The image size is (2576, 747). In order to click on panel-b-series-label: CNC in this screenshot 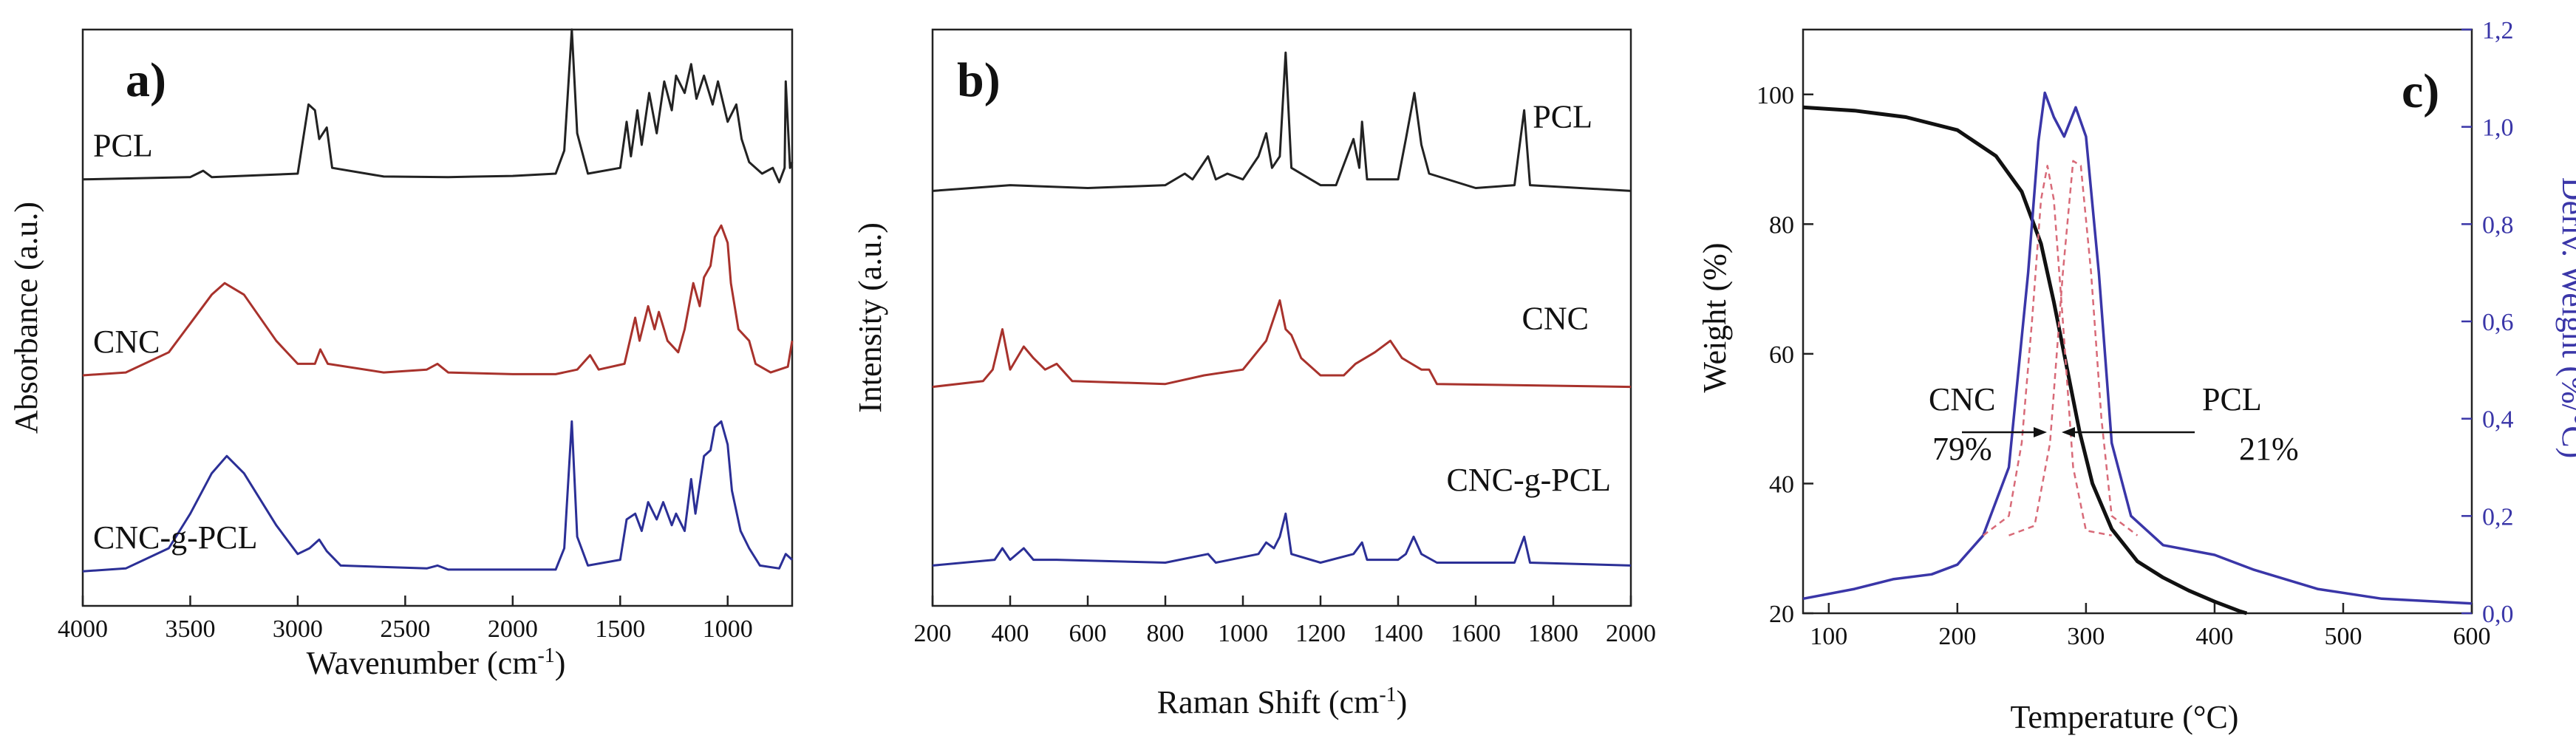, I will do `click(1555, 319)`.